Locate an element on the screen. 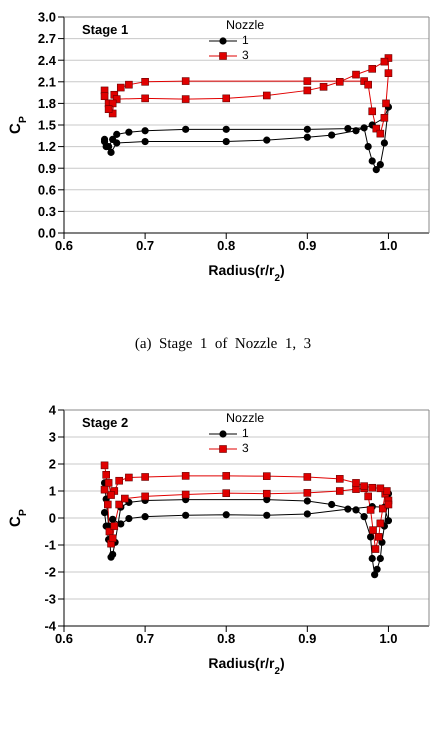 The width and height of the screenshot is (447, 756). y-tick-label: 2.7 is located at coordinates (47, 38).